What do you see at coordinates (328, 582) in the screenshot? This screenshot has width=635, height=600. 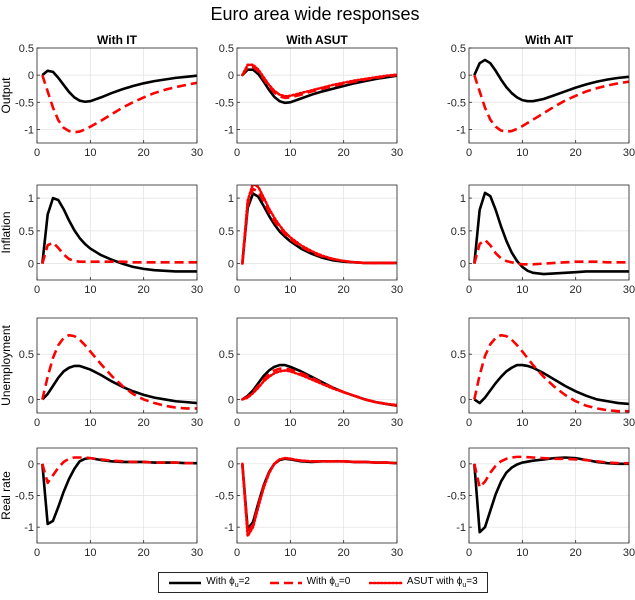 I see `legend-label: With ϕu=0` at bounding box center [328, 582].